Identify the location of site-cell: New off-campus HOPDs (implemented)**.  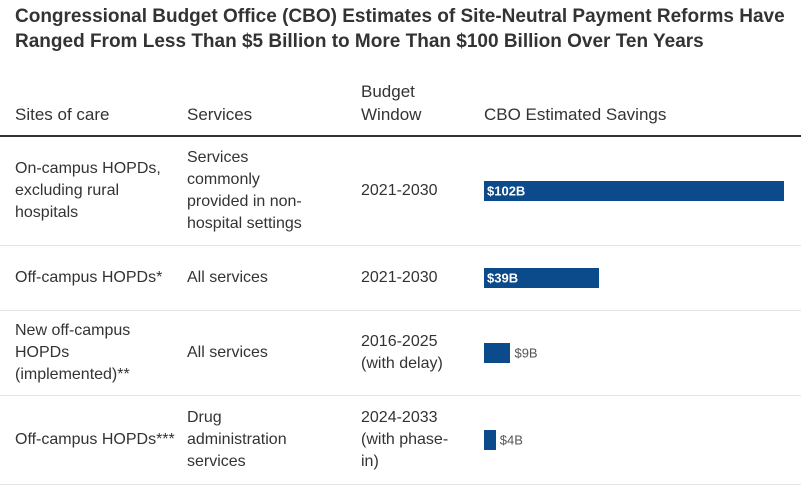
(73, 352).